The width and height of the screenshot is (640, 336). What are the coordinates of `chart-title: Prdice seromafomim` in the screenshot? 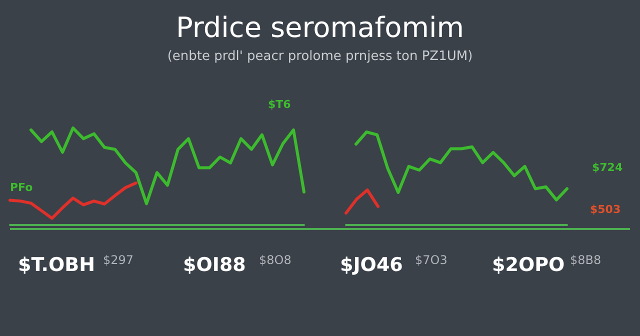 It's located at (320, 27).